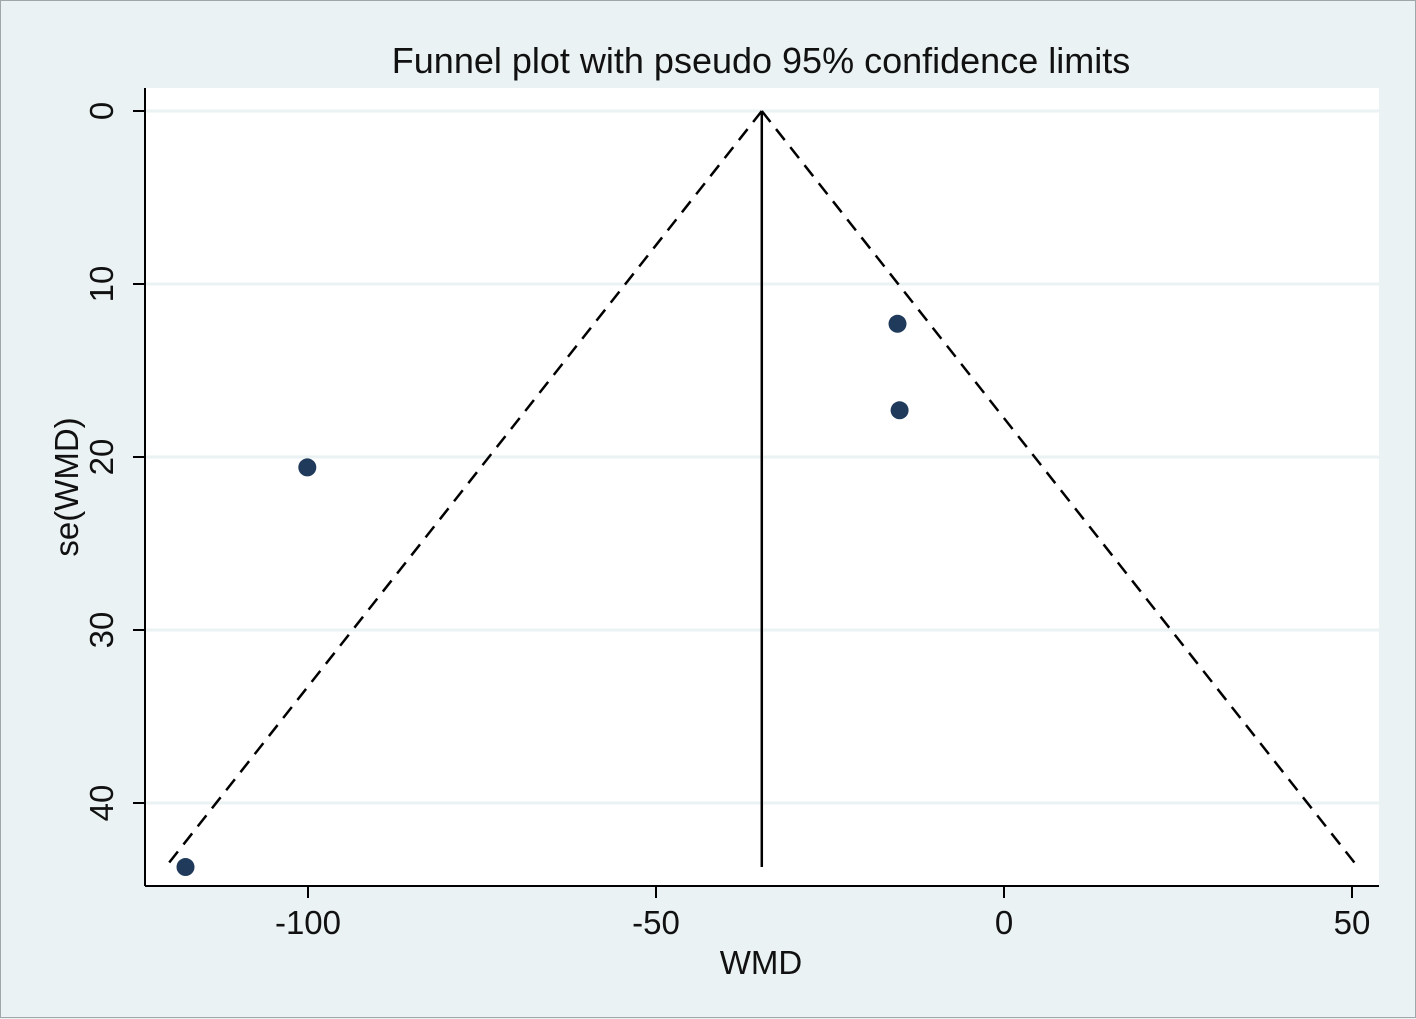 This screenshot has height=1019, width=1416. What do you see at coordinates (308, 922) in the screenshot?
I see `x-tick-label: -100` at bounding box center [308, 922].